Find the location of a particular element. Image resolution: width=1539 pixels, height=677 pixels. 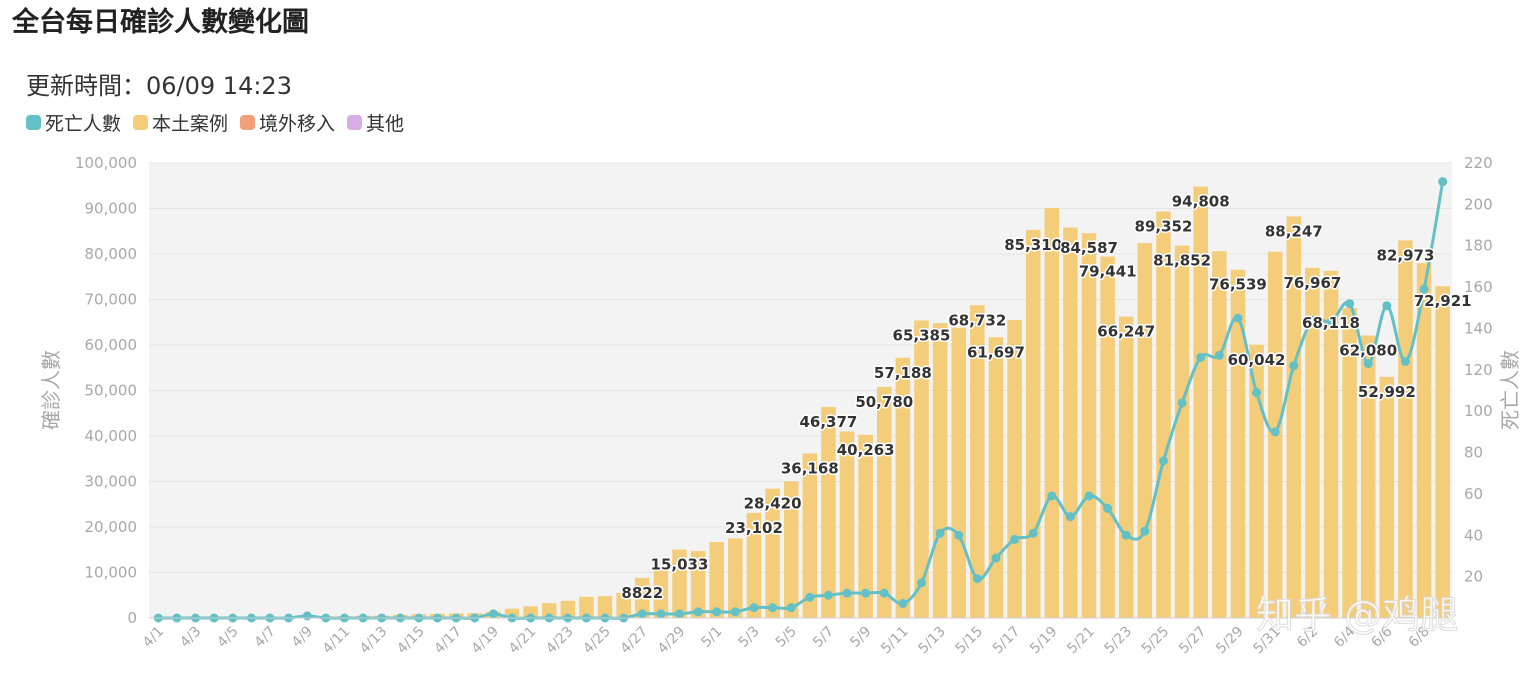

right-tick-label: 20 is located at coordinates (1473, 577).